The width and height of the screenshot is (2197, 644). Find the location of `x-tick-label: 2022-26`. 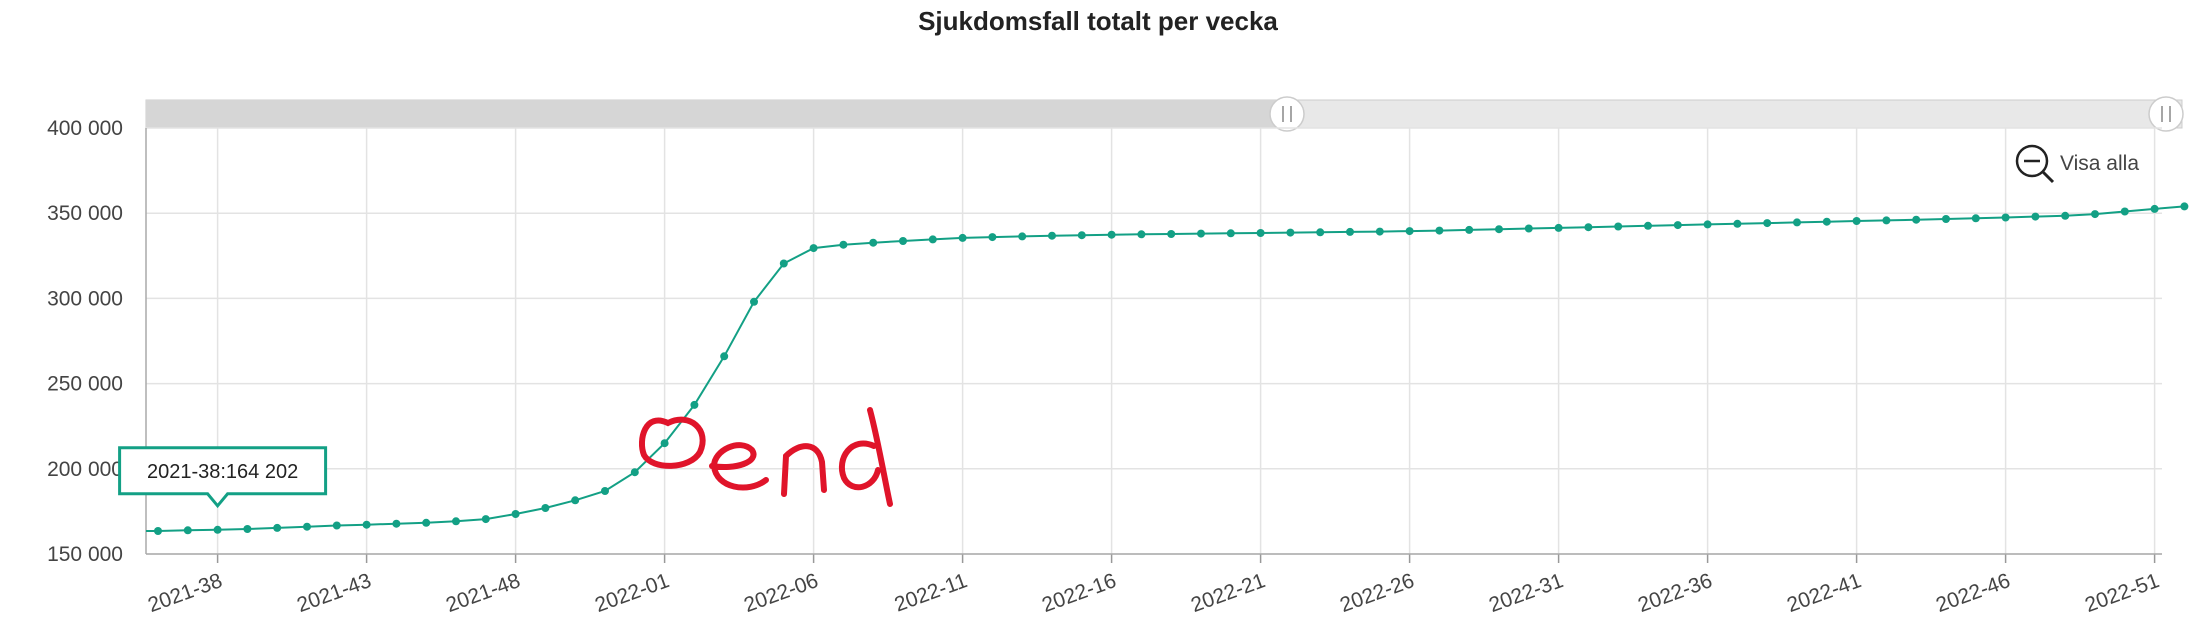

x-tick-label: 2022-26 is located at coordinates (1377, 593).